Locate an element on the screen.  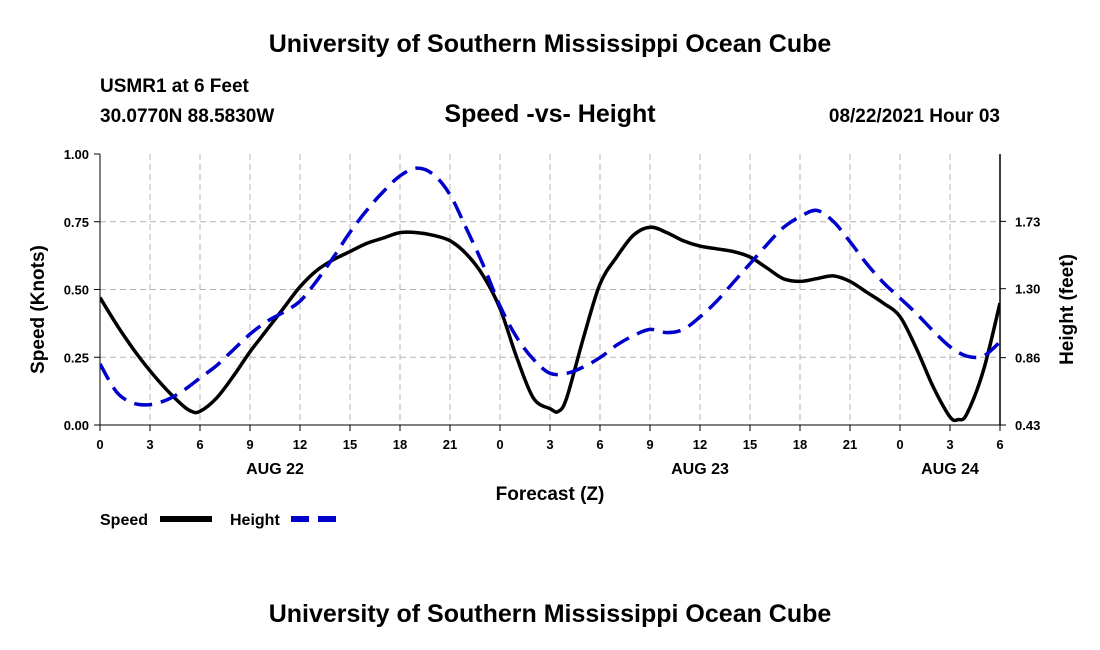
date-label: AUG 23 is located at coordinates (700, 469).